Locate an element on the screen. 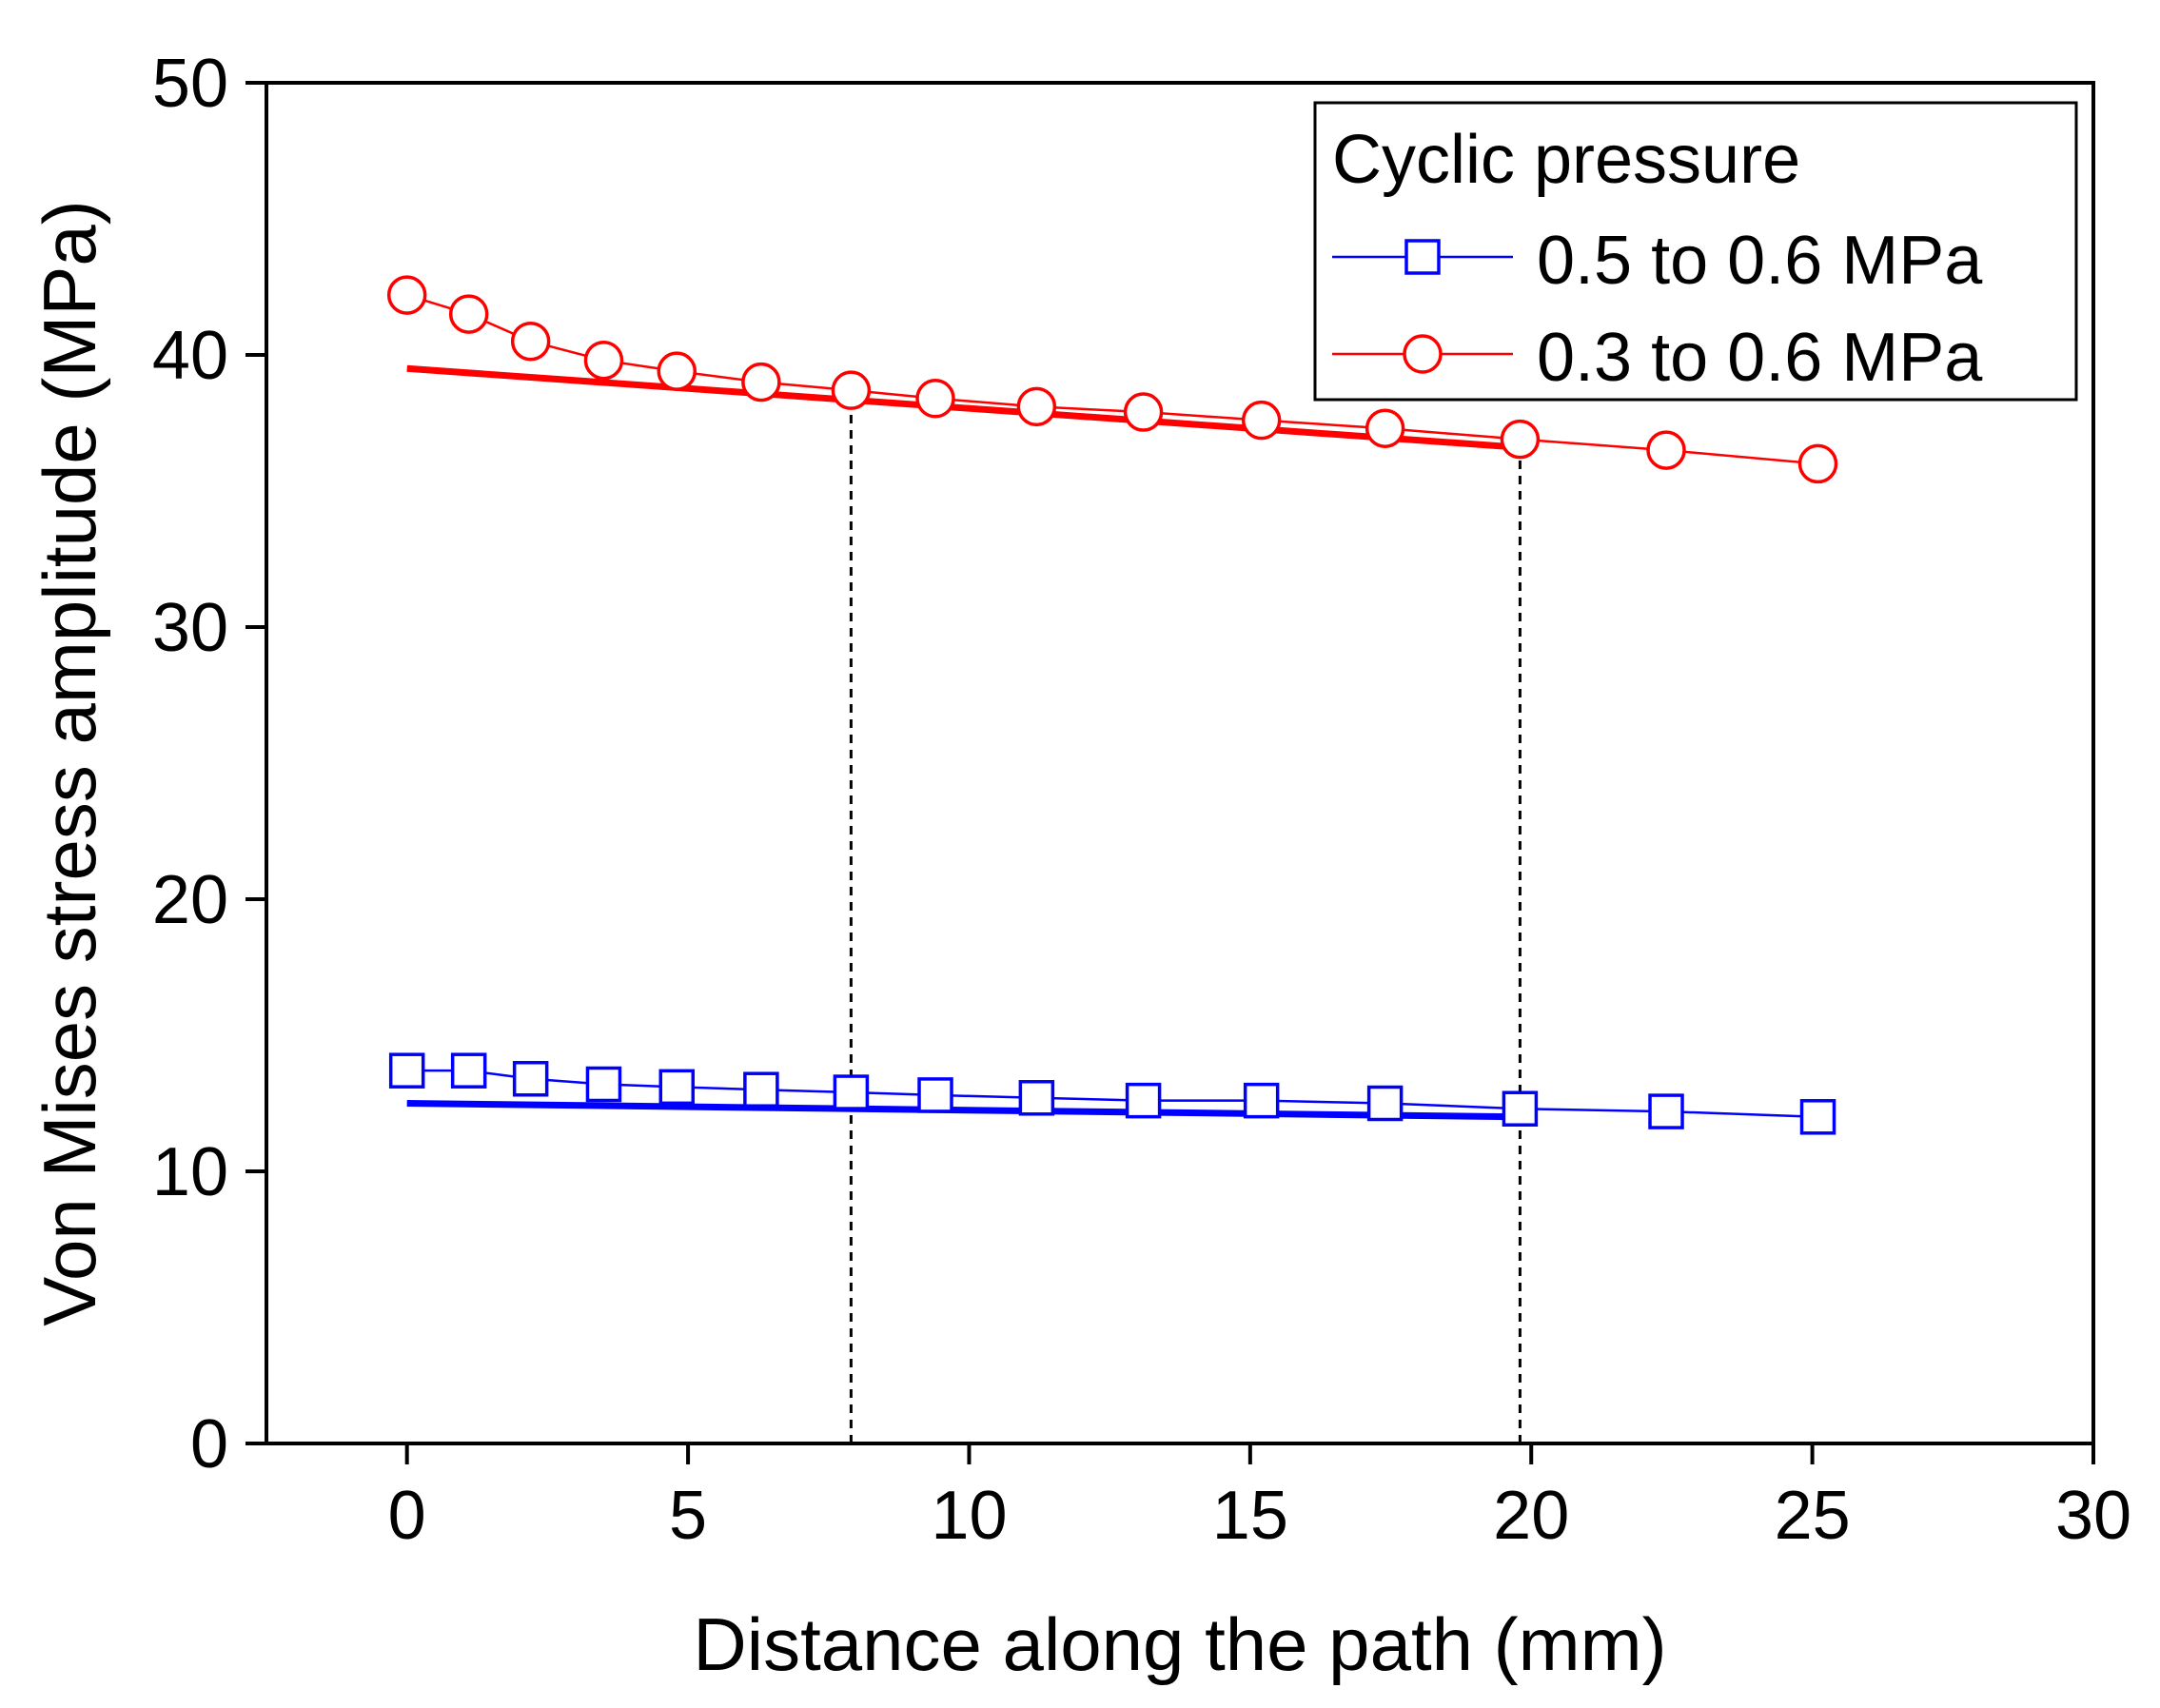 Image resolution: width=2160 pixels, height=1708 pixels. y-axis-title: Von Mises stress amplitude (MPa) is located at coordinates (69, 762).